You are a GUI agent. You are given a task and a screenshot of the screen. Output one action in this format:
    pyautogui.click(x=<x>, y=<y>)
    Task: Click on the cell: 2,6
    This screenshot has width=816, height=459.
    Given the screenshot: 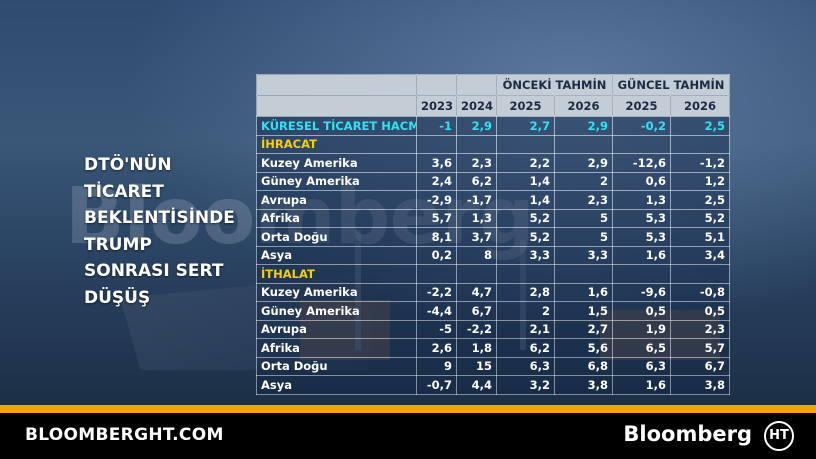 What is the action you would take?
    pyautogui.click(x=436, y=348)
    